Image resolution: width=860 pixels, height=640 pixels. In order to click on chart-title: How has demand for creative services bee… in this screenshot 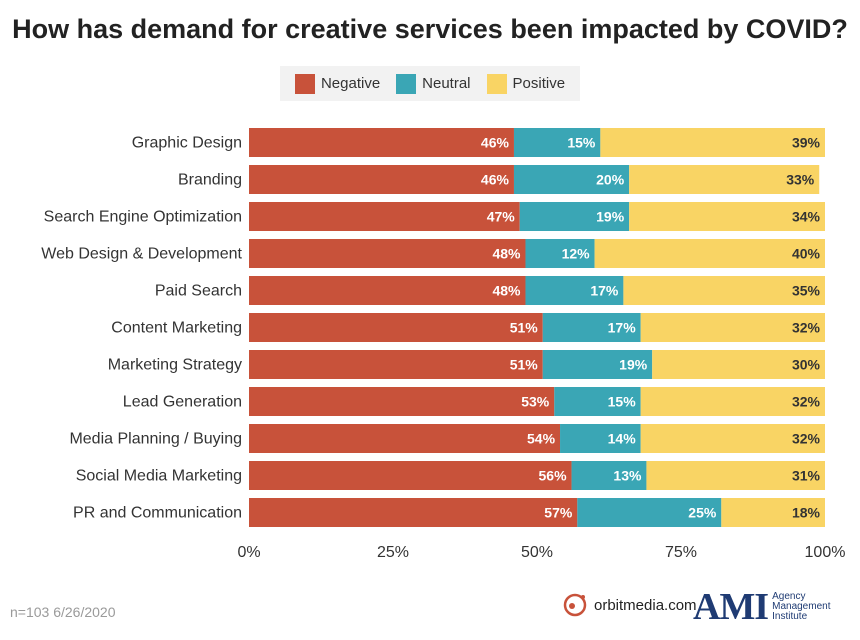, I will do `click(430, 29)`.